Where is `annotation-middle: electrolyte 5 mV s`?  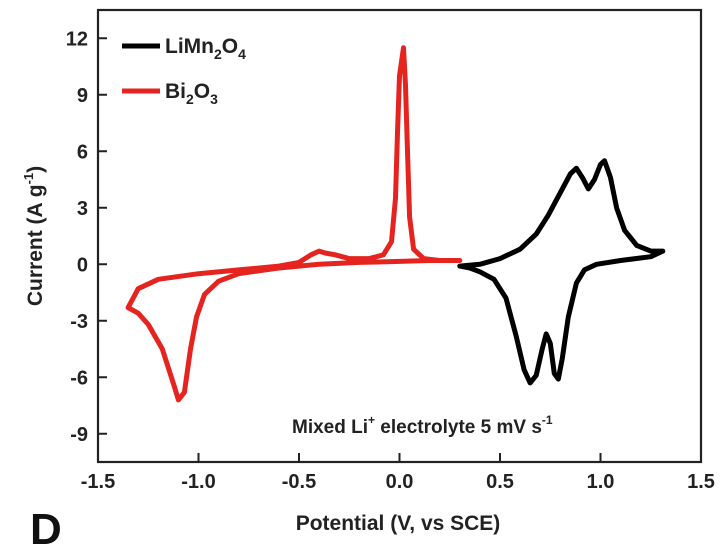 annotation-middle: electrolyte 5 mV s is located at coordinates (458, 427).